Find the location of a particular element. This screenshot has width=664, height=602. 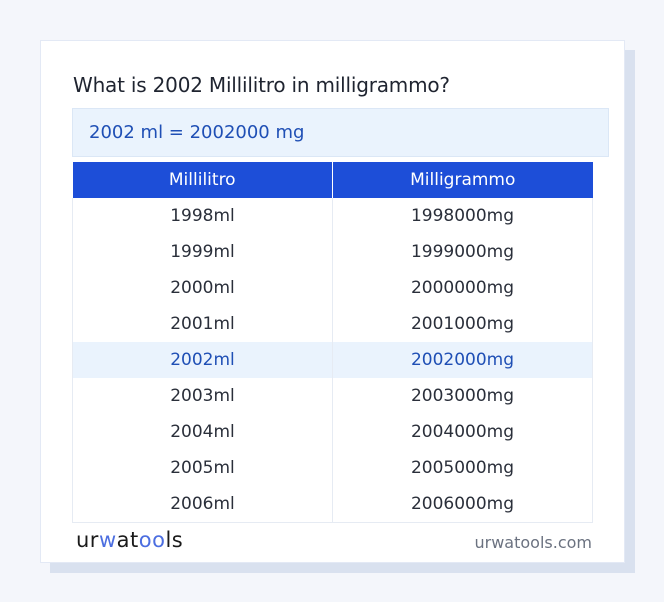

table-row: 2000ml 2000000mg is located at coordinates (332, 288).